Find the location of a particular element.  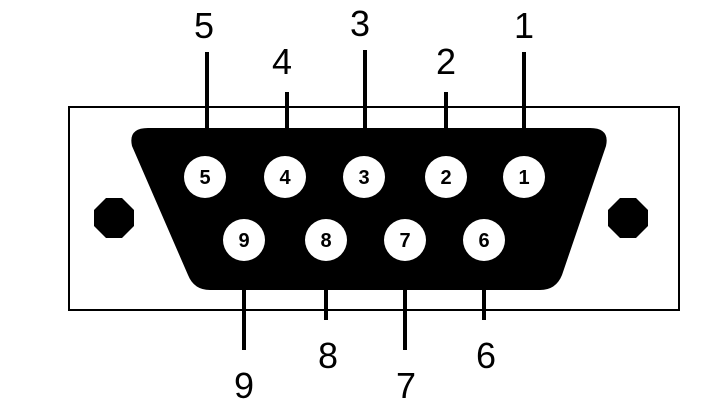

pin-label-7: 7 is located at coordinates (404, 241).